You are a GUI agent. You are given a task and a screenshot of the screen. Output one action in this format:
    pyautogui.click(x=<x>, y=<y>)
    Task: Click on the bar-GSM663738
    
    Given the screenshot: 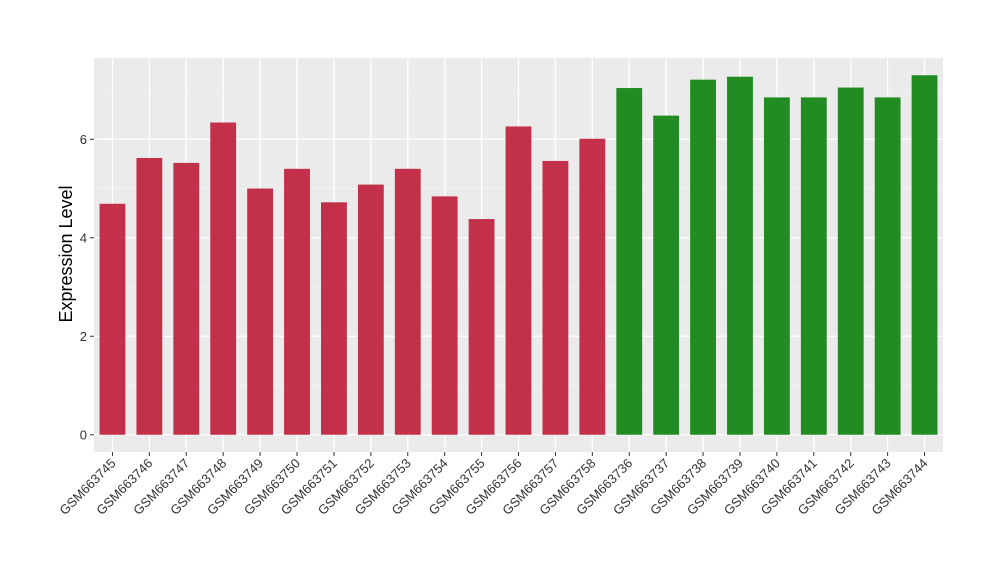 What is the action you would take?
    pyautogui.click(x=703, y=257)
    